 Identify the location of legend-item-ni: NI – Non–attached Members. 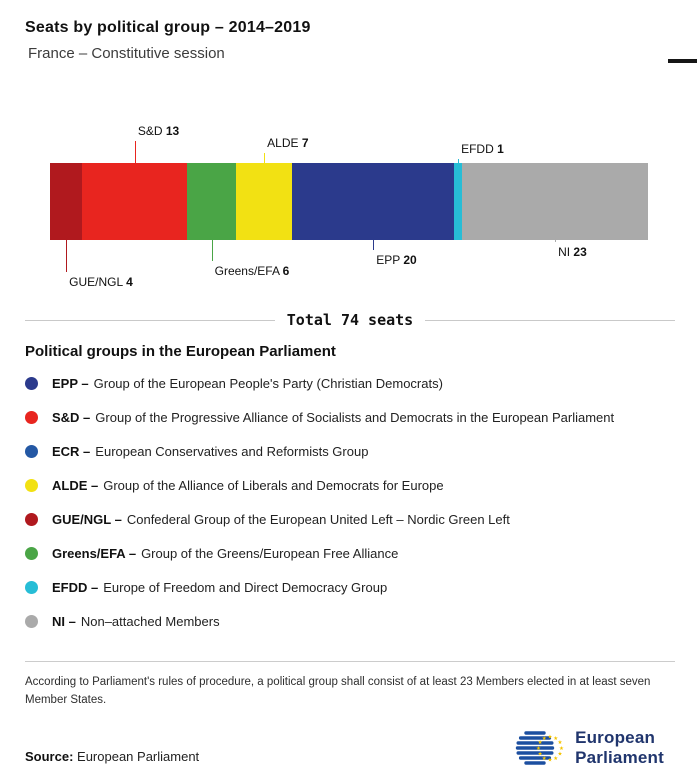
(350, 621).